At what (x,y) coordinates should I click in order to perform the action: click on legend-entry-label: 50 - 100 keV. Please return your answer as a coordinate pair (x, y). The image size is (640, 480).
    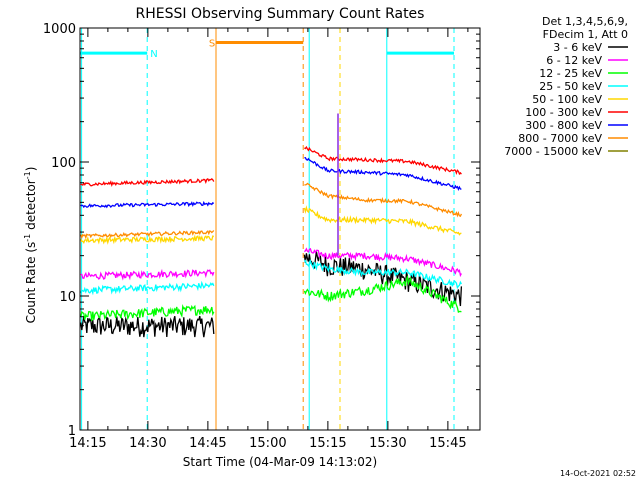
    Looking at the image, I should click on (567, 99).